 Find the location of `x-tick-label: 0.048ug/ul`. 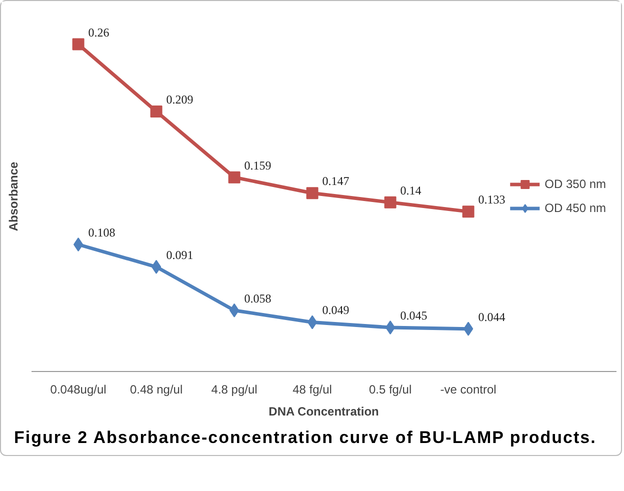

x-tick-label: 0.048ug/ul is located at coordinates (78, 389).